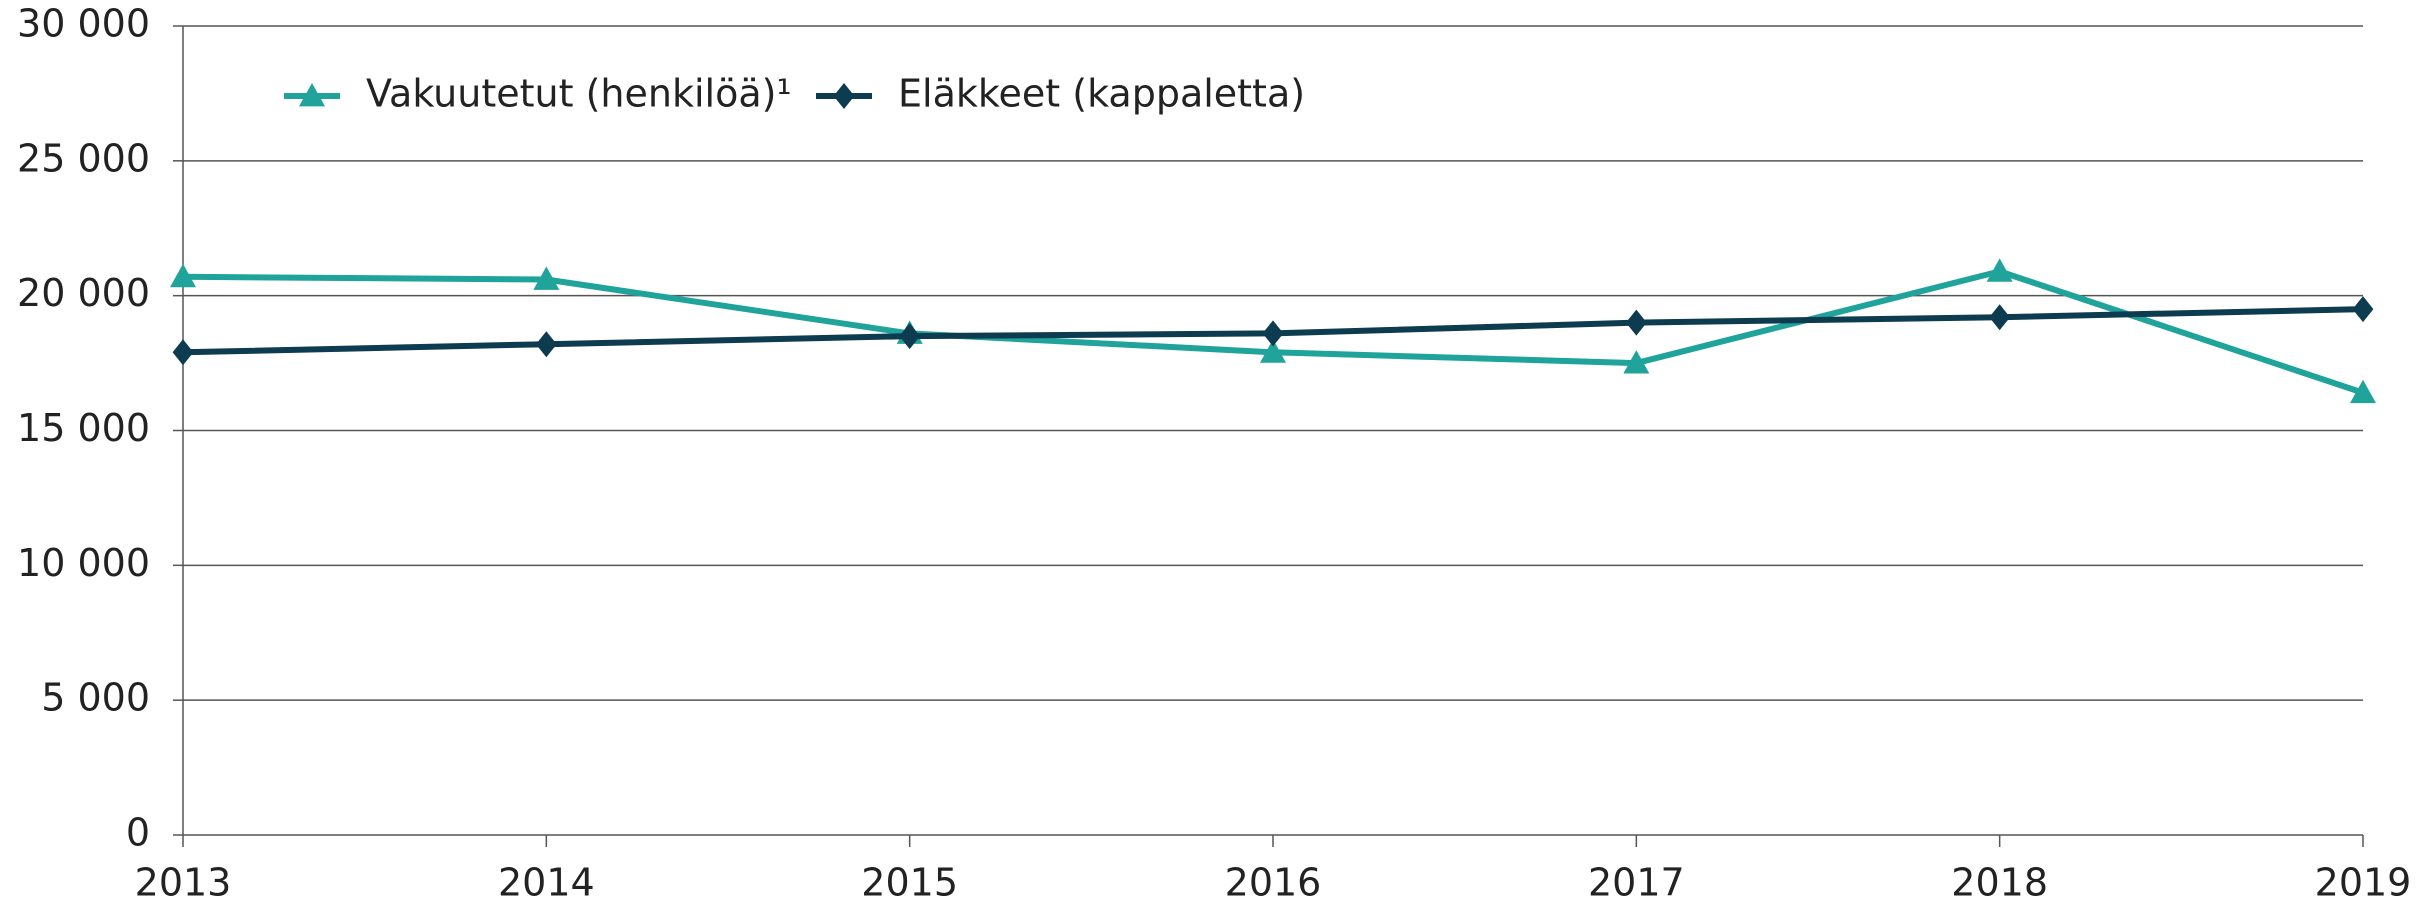  I want to click on x-tick-label: 2016, so click(1273, 879).